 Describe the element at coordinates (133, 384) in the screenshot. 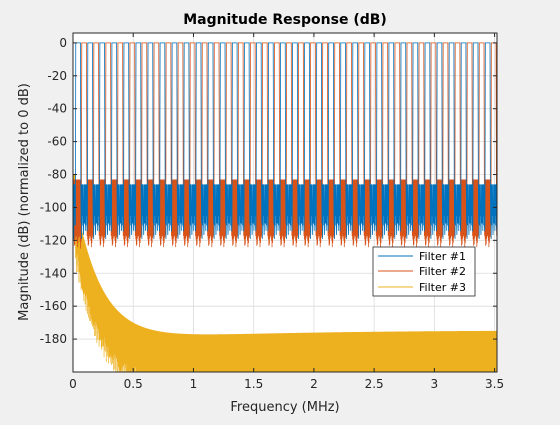

I see `x-tick-label: 0.5` at that location.